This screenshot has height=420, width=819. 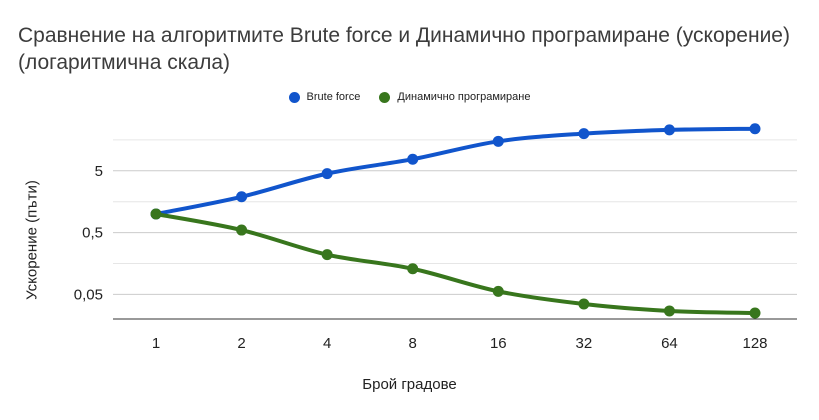 What do you see at coordinates (88, 294) in the screenshot?
I see `y-tick-label: 0,05` at bounding box center [88, 294].